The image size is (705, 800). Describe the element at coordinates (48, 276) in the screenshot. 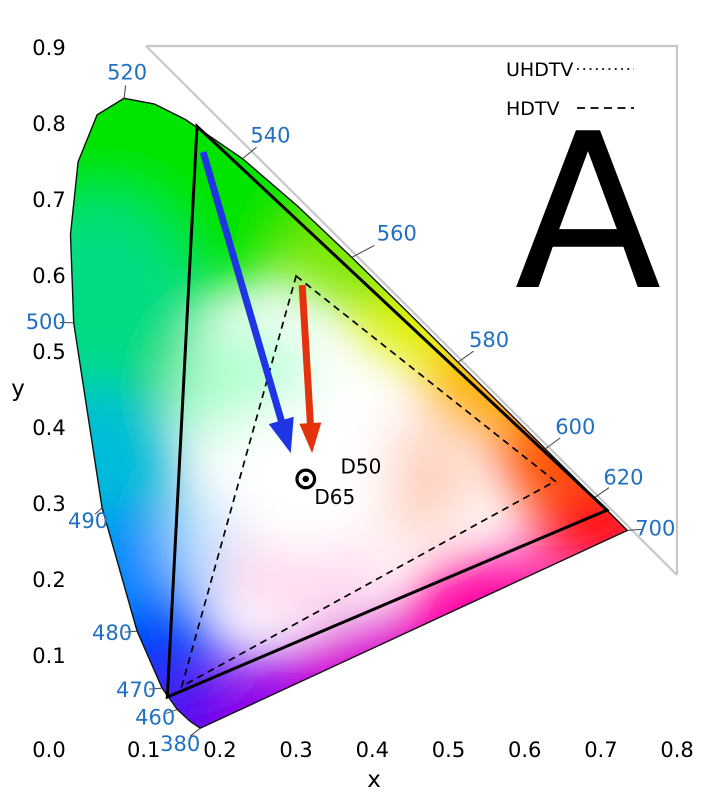

I see `y-tick-0.6: 0.6` at that location.